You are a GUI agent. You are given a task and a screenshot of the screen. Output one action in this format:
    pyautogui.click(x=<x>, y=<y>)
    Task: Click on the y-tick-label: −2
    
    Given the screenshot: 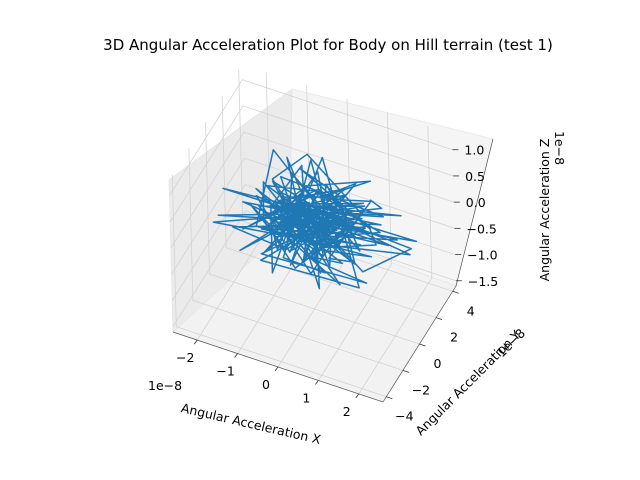 What is the action you would take?
    pyautogui.click(x=421, y=389)
    